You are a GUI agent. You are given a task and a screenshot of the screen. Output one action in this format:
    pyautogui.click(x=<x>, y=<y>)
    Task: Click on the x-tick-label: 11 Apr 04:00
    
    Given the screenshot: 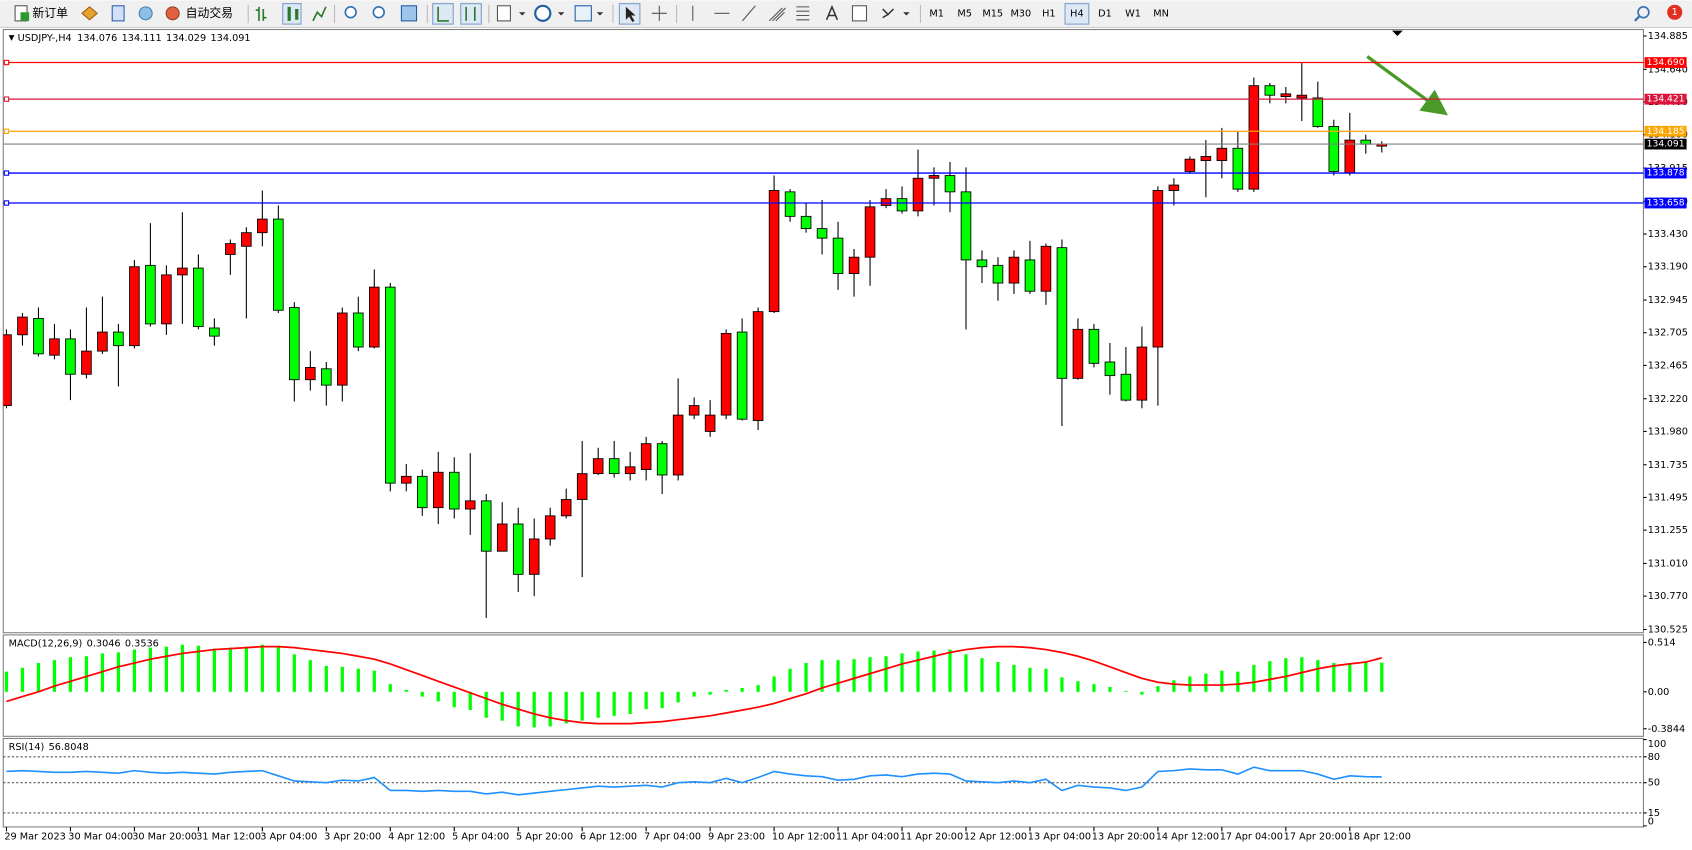 What is the action you would take?
    pyautogui.click(x=867, y=837)
    